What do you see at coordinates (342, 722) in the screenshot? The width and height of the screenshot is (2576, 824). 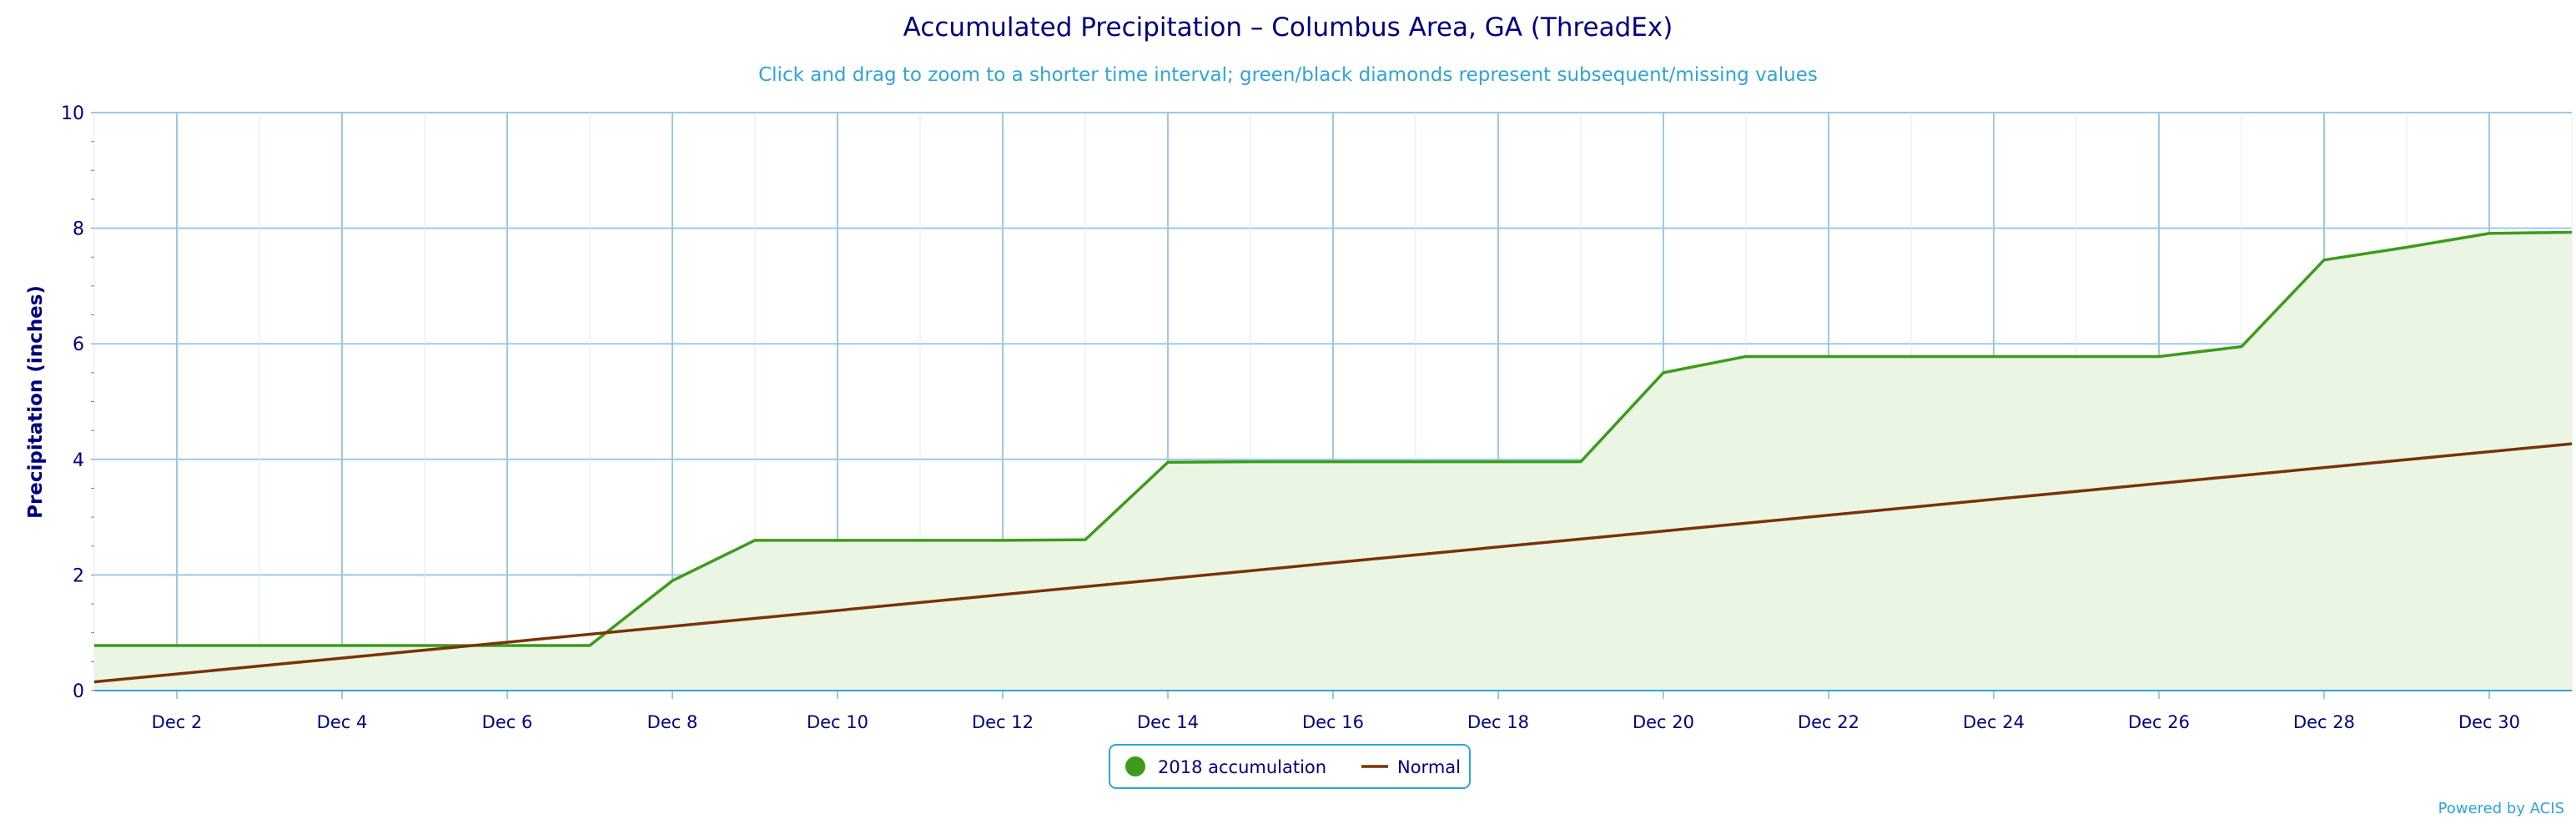 I see `x-tick-label: Dec 4` at bounding box center [342, 722].